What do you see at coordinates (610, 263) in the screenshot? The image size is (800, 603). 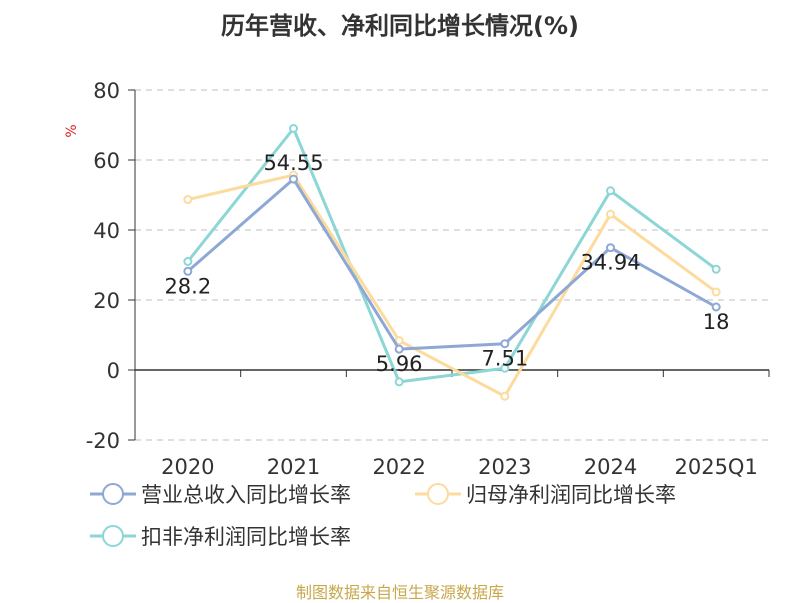 I see `data-label: 34.94` at bounding box center [610, 263].